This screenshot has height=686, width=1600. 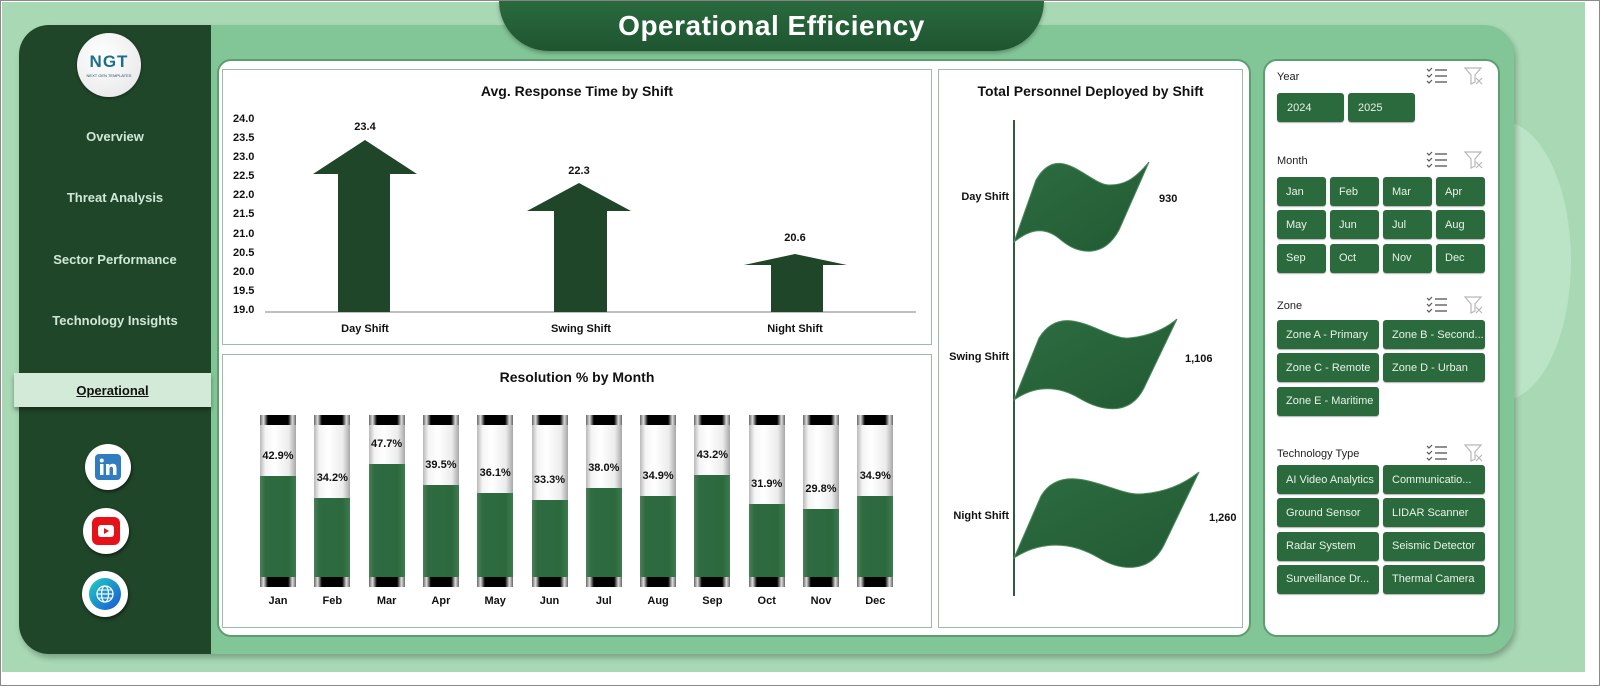 What do you see at coordinates (1434, 579) in the screenshot?
I see `filter-chip-technology: Thermal Camera` at bounding box center [1434, 579].